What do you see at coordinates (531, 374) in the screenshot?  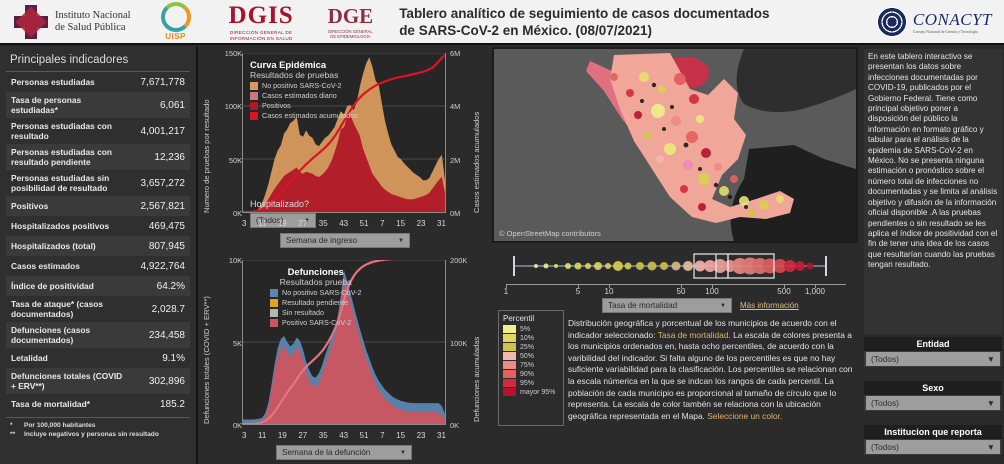 I see `percentile-item: 90%` at bounding box center [531, 374].